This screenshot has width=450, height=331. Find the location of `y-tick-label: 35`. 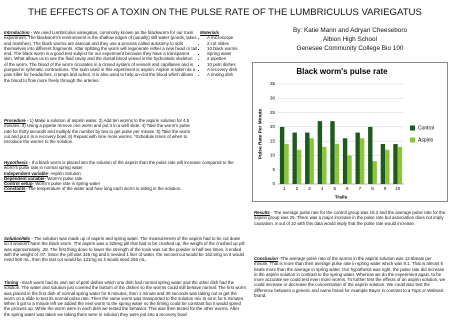

y-tick-label: 35 is located at coordinates (273, 83).